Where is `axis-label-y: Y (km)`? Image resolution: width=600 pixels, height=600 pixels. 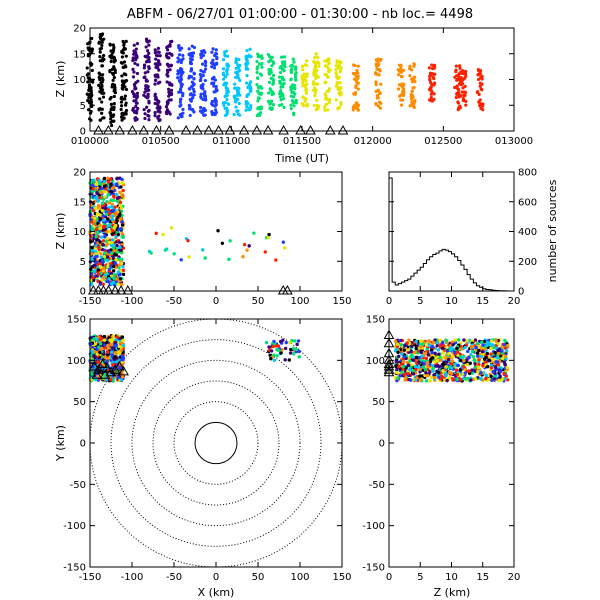 axis-label-y: Y (km) is located at coordinates (60, 443).